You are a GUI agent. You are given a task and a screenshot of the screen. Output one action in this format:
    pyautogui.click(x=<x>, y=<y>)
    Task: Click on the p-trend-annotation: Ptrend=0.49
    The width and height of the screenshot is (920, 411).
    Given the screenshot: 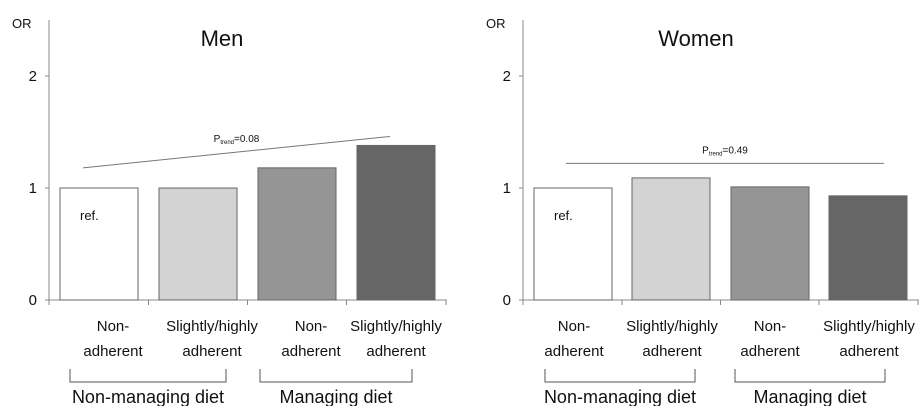 What is the action you would take?
    pyautogui.click(x=725, y=151)
    